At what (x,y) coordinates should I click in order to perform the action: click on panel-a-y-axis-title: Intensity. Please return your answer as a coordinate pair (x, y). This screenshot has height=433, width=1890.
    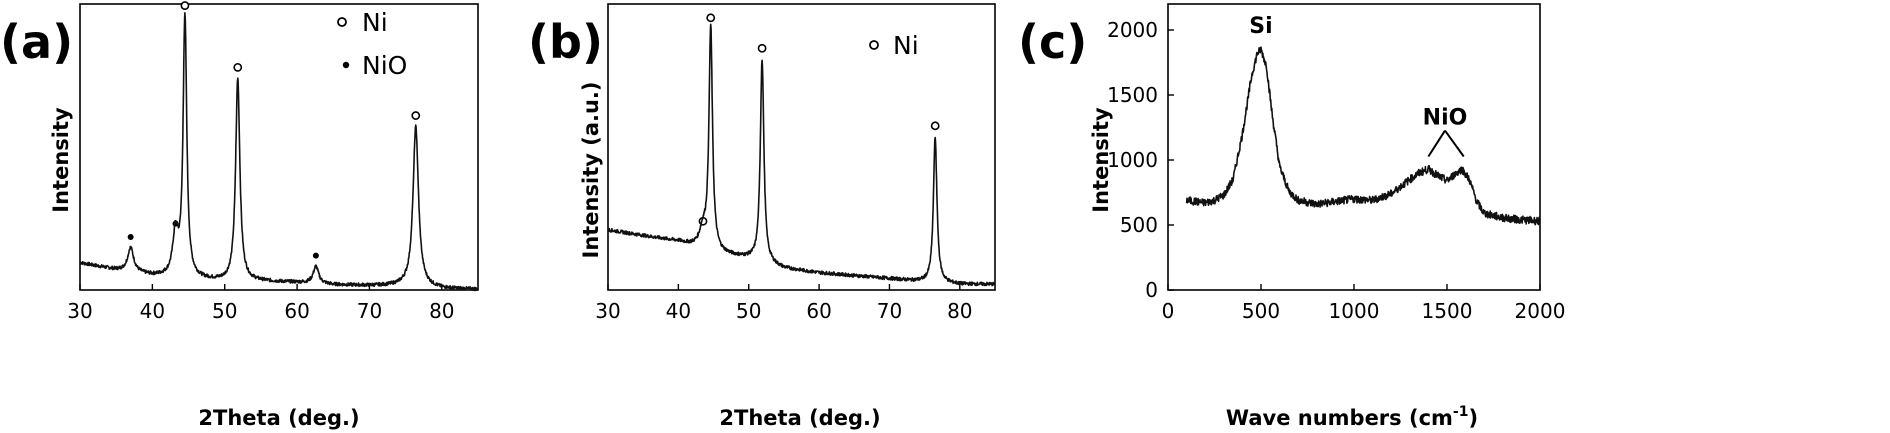
    Looking at the image, I should click on (61, 160).